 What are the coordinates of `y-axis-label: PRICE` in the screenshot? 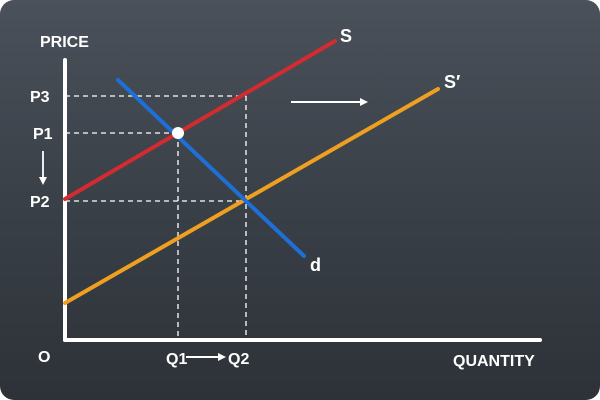 It's located at (64, 42).